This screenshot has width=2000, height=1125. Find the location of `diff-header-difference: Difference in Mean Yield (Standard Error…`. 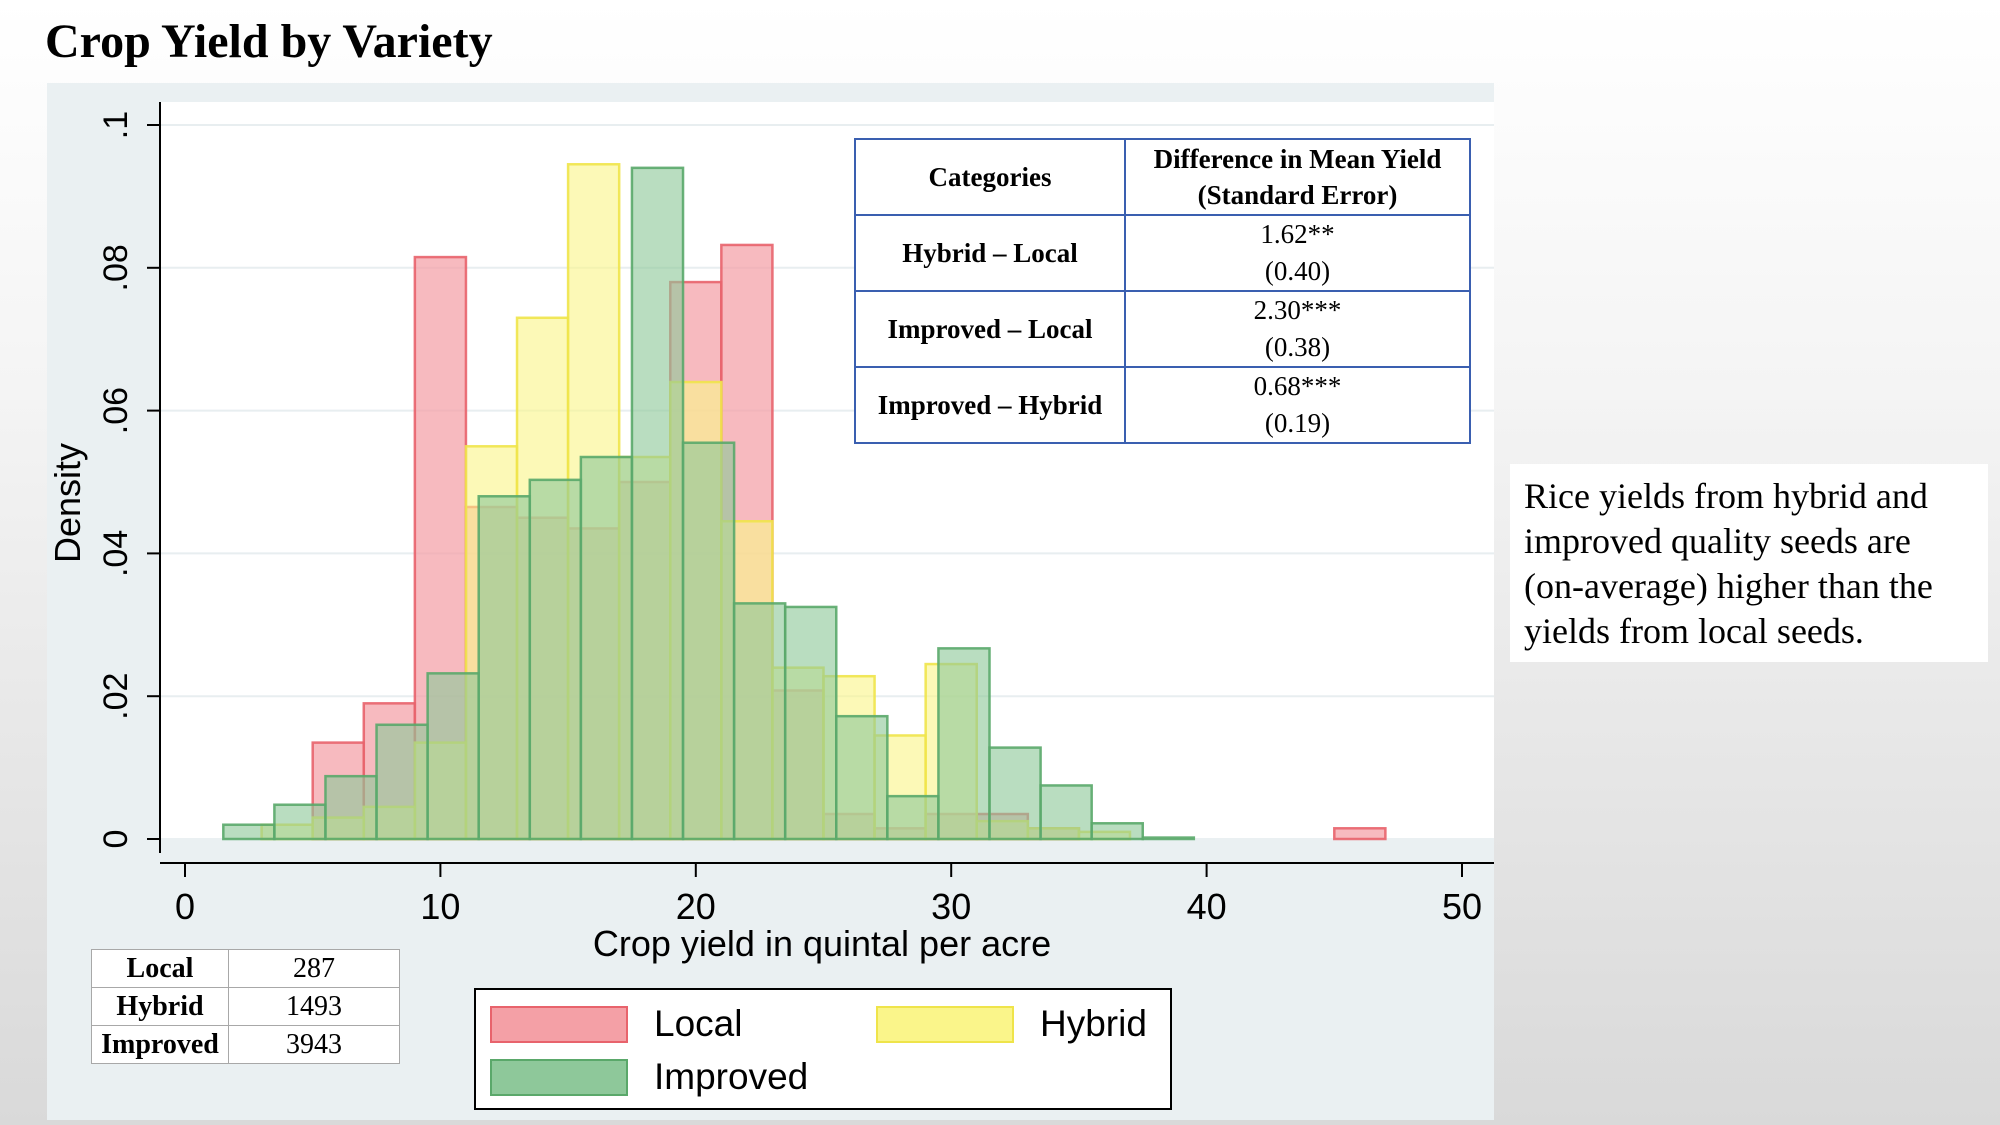

diff-header-difference: Difference in Mean Yield (Standard Error… is located at coordinates (1297, 177).